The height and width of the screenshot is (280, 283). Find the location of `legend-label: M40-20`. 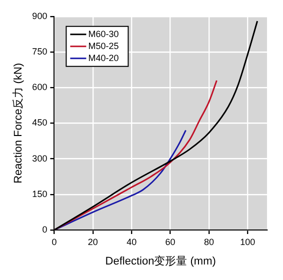

legend-label: M40-20 is located at coordinates (103, 57).